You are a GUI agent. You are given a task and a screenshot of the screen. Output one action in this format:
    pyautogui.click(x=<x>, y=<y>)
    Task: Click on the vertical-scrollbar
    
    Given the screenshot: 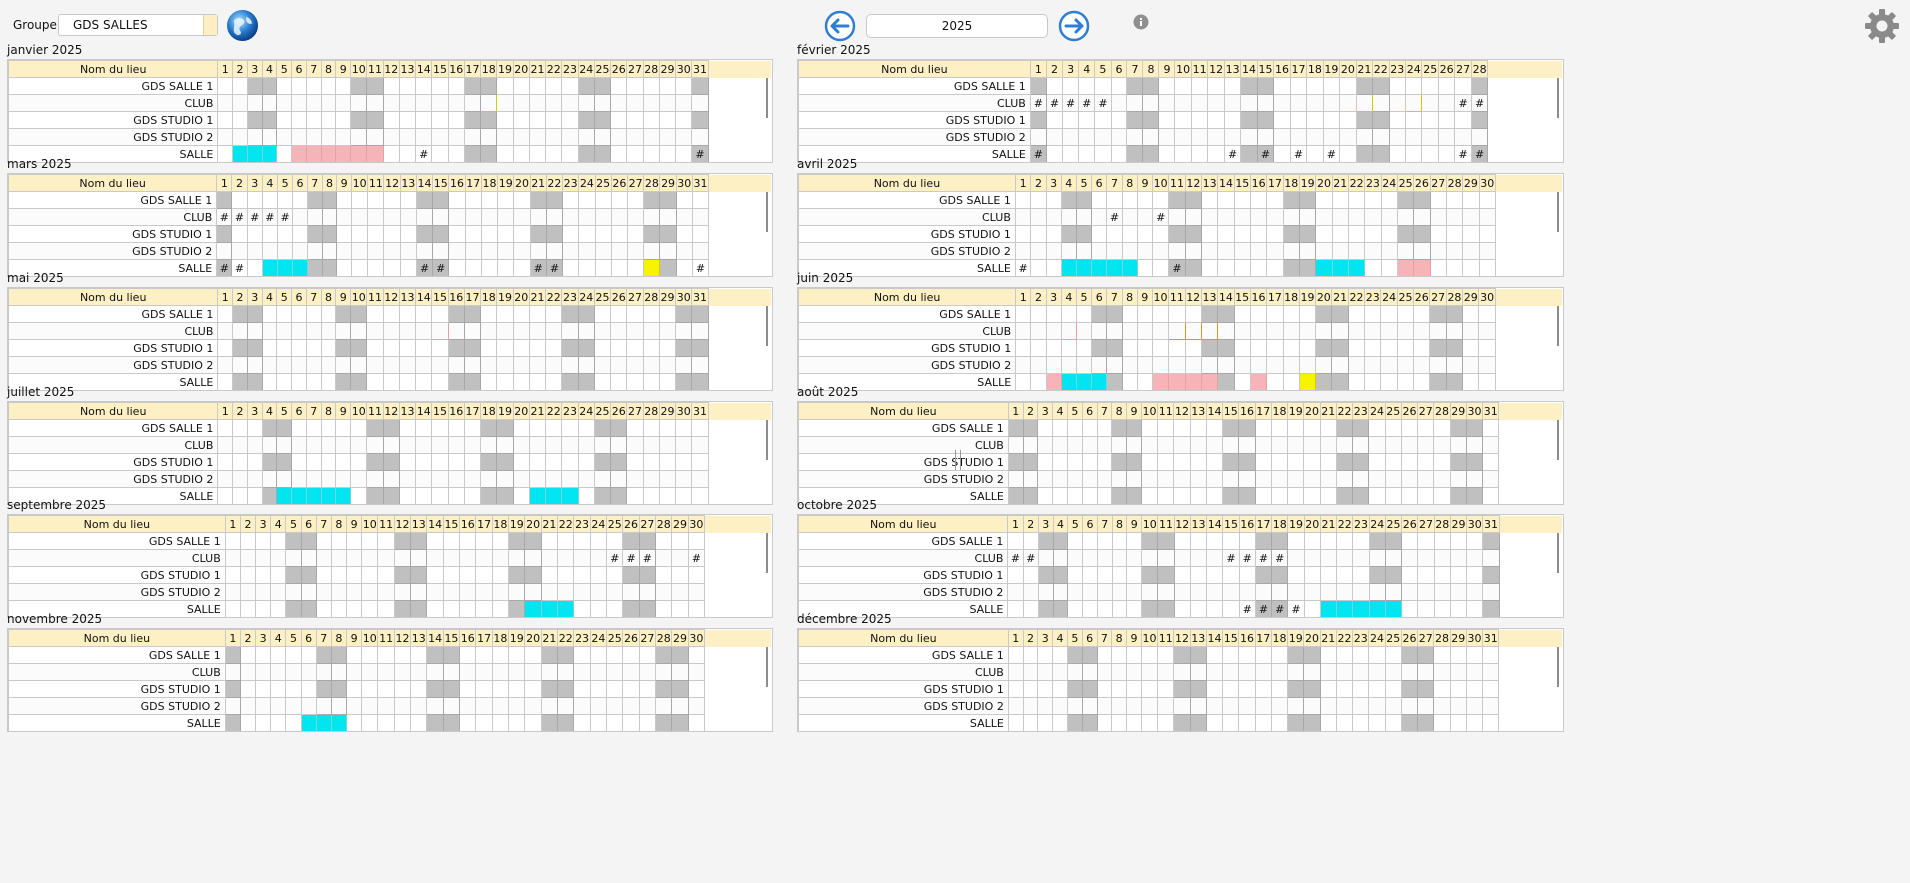 What is the action you would take?
    pyautogui.click(x=767, y=553)
    